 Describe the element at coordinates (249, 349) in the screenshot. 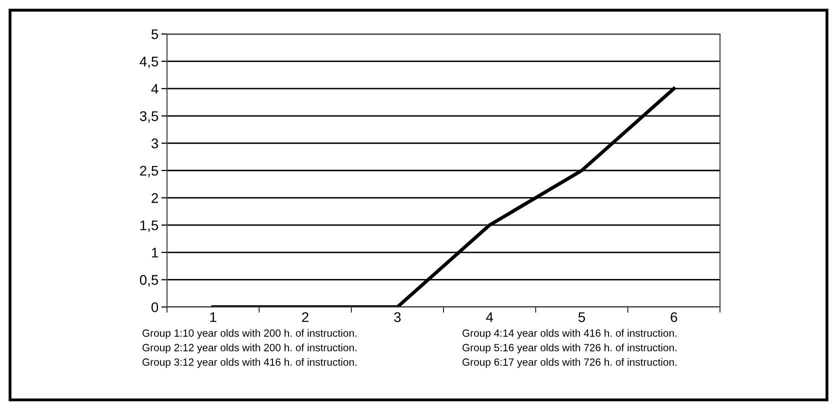

I see `text: Group 2:12 year olds with 200 h. of instruction.` at that location.